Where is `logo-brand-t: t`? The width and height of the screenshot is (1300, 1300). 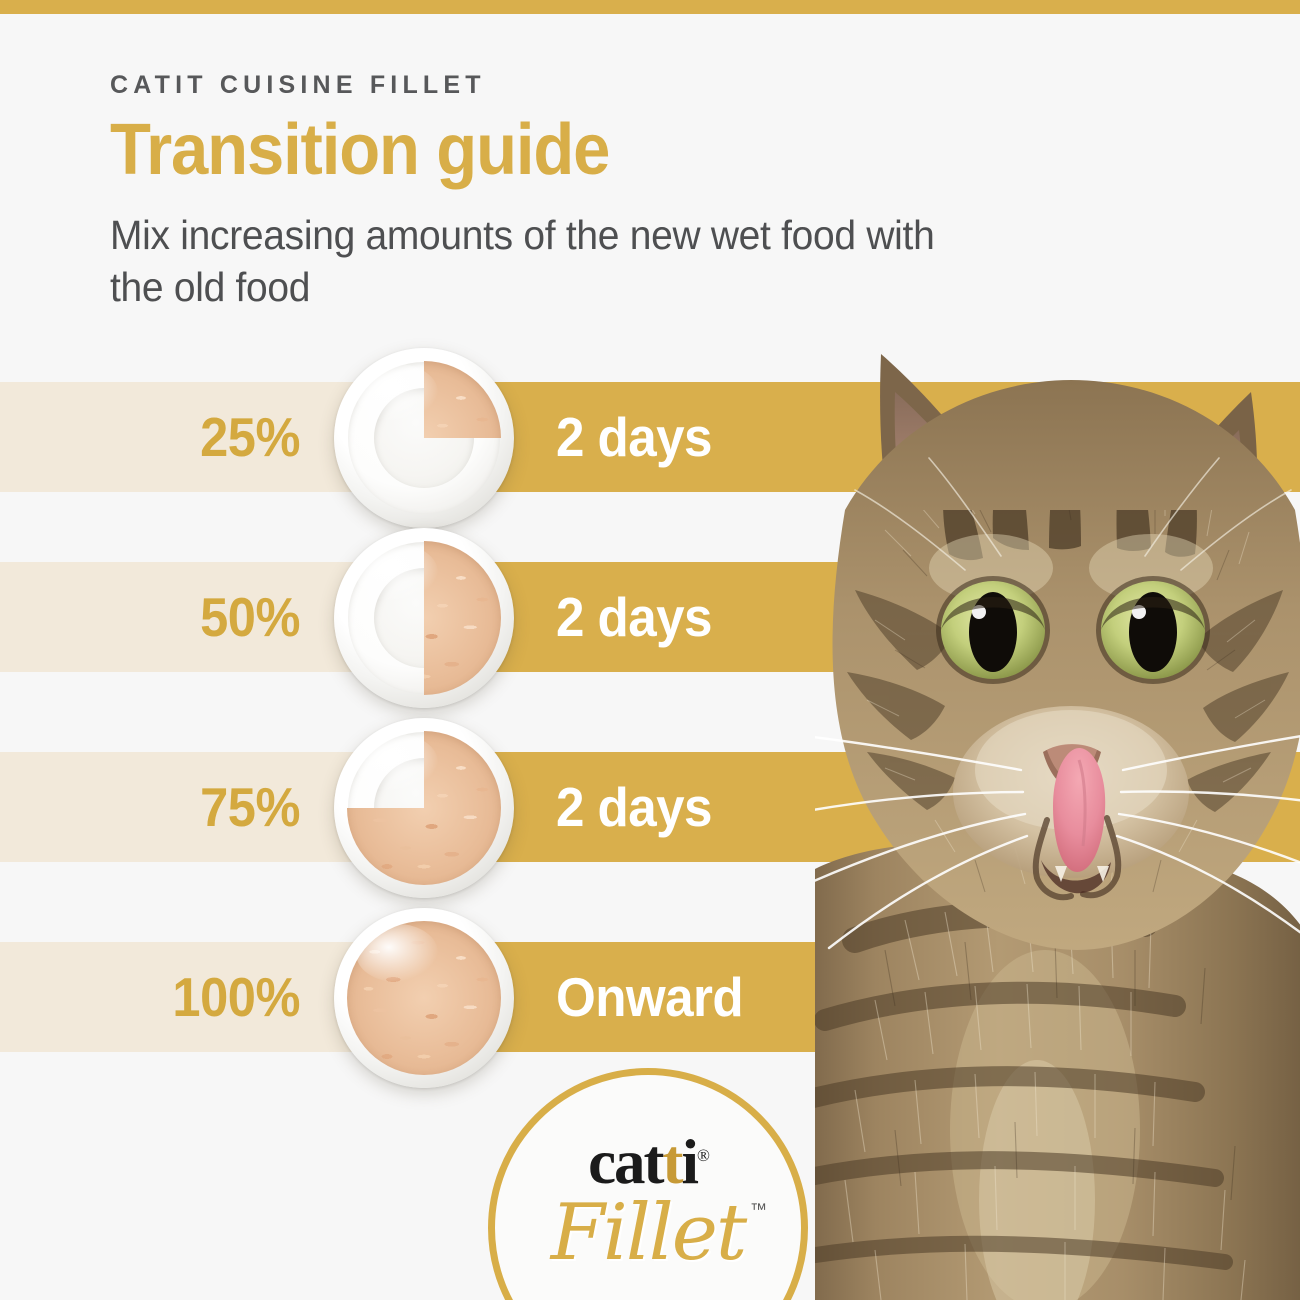
logo-brand-t: t is located at coordinates (673, 1162).